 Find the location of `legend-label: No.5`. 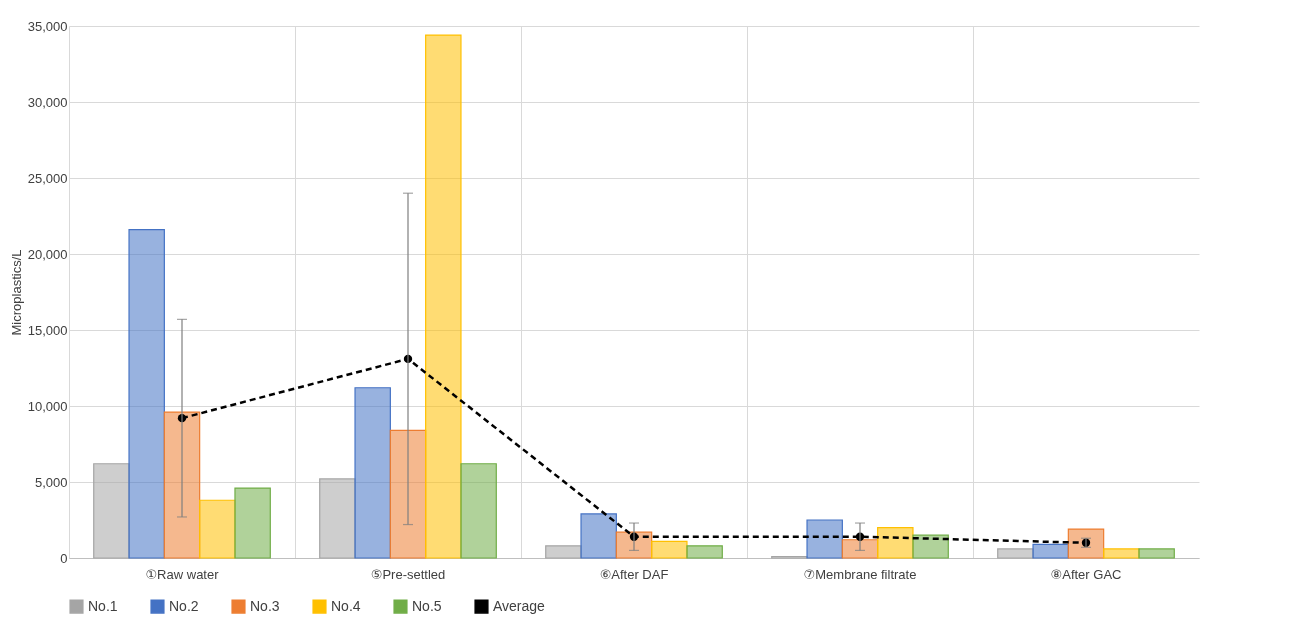

legend-label: No.5 is located at coordinates (427, 605).